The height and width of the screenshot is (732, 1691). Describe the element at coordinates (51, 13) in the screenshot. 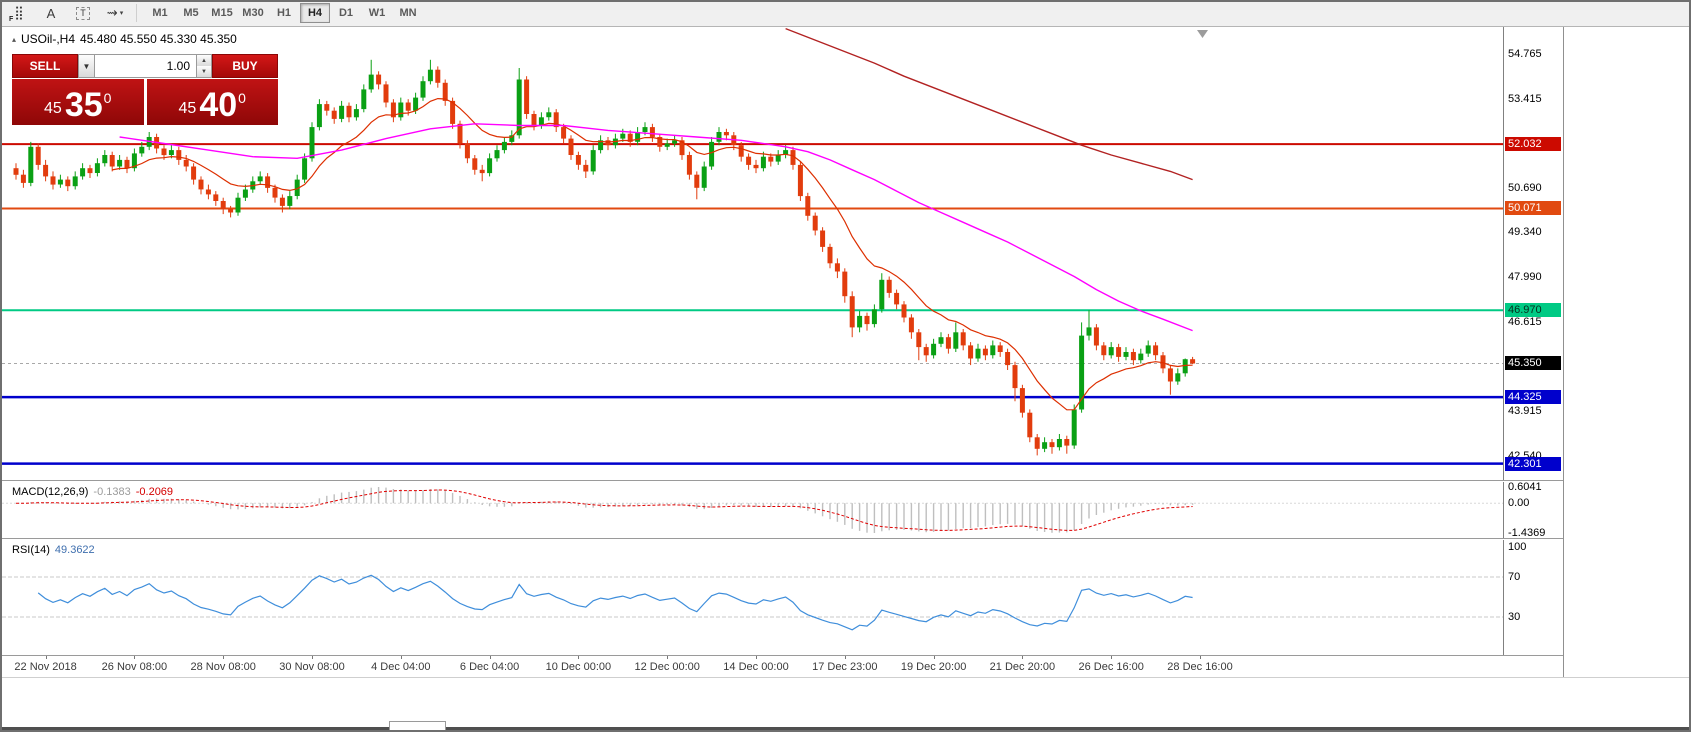

I see `text-annotation-icon: A` at that location.